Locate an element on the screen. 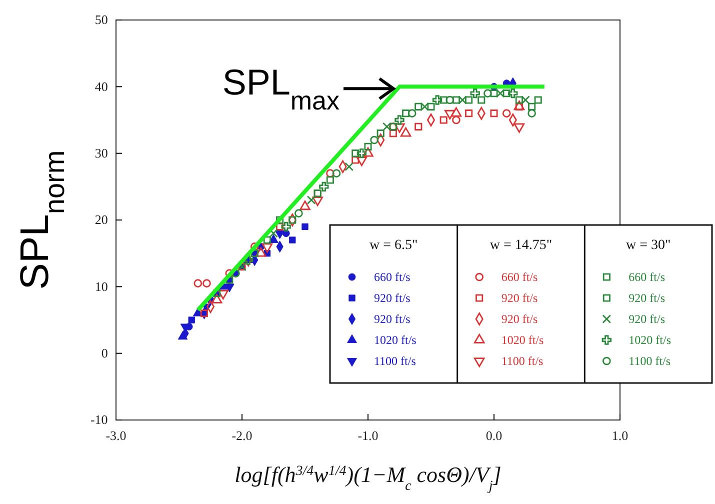  y-tick-label: 0 is located at coordinates (104, 352).